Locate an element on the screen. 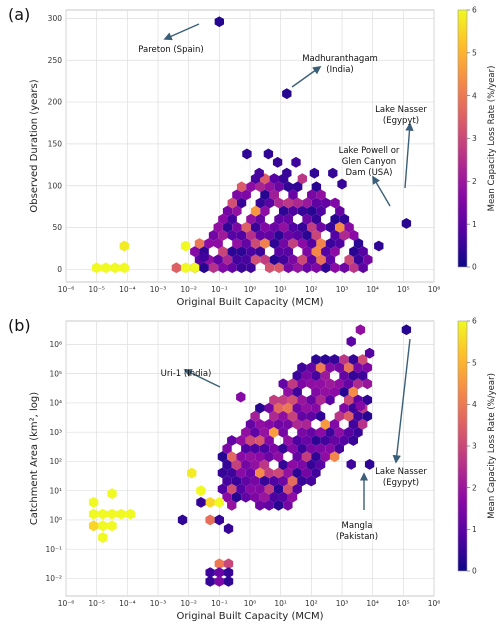  annotation-label: Dam (USA) is located at coordinates (369, 173).